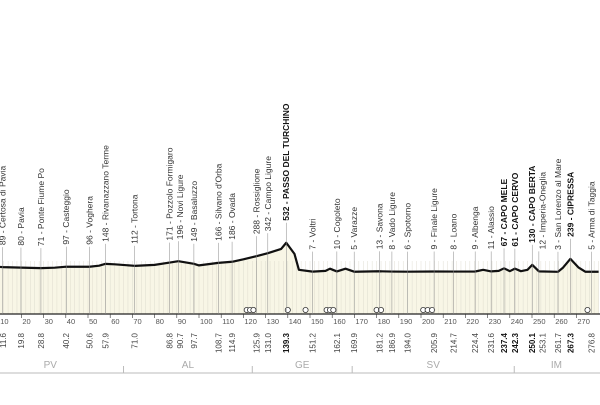 The image size is (600, 405). Describe the element at coordinates (354, 342) in the screenshot. I see `waypoint-km: 169.9` at that location.